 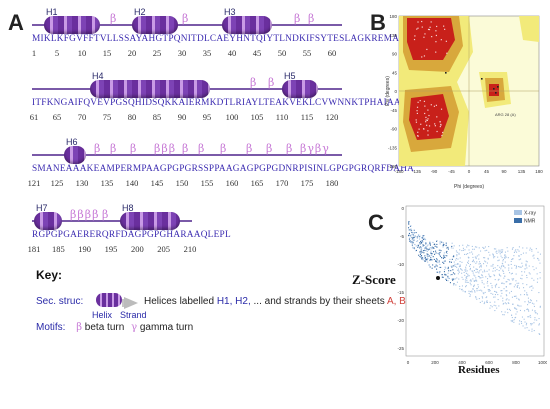 I want to click on residue-number: 60, so click(x=332, y=53).